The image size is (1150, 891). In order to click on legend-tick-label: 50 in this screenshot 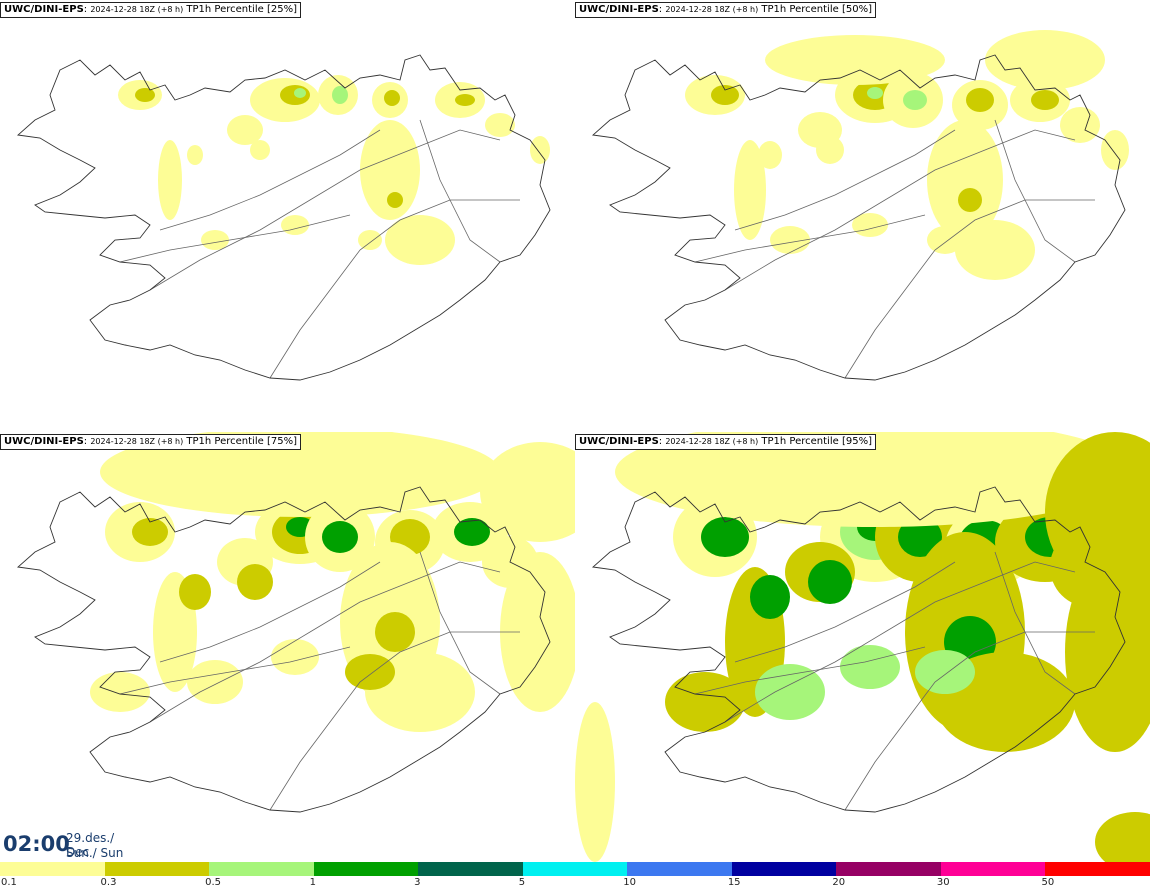, I will do `click(1048, 882)`.